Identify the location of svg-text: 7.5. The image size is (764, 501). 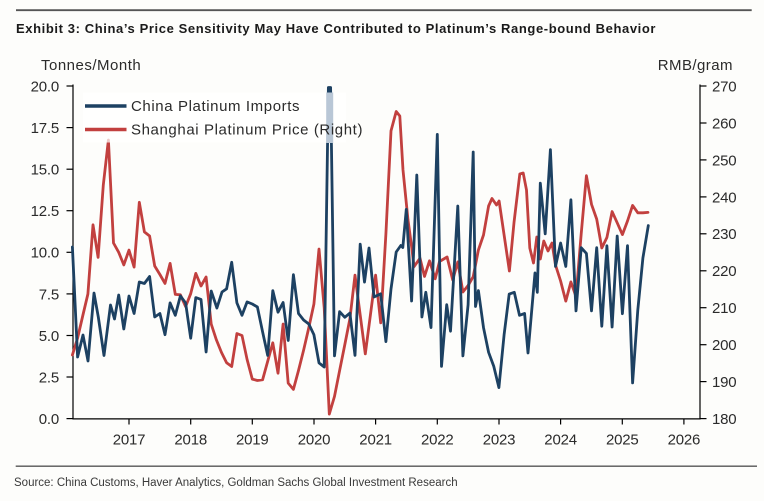
(49, 294).